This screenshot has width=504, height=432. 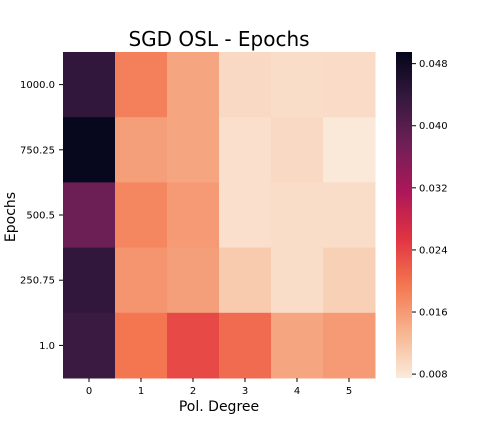 What do you see at coordinates (218, 39) in the screenshot?
I see `chart-title: SGD OSL - Epochs` at bounding box center [218, 39].